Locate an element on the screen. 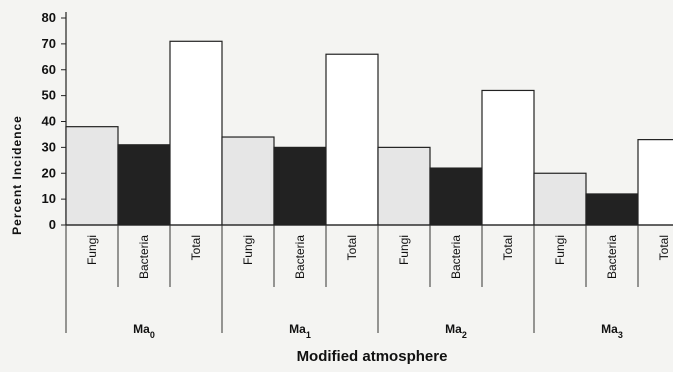 Image resolution: width=673 pixels, height=372 pixels. group-label: Ma3 is located at coordinates (612, 331).